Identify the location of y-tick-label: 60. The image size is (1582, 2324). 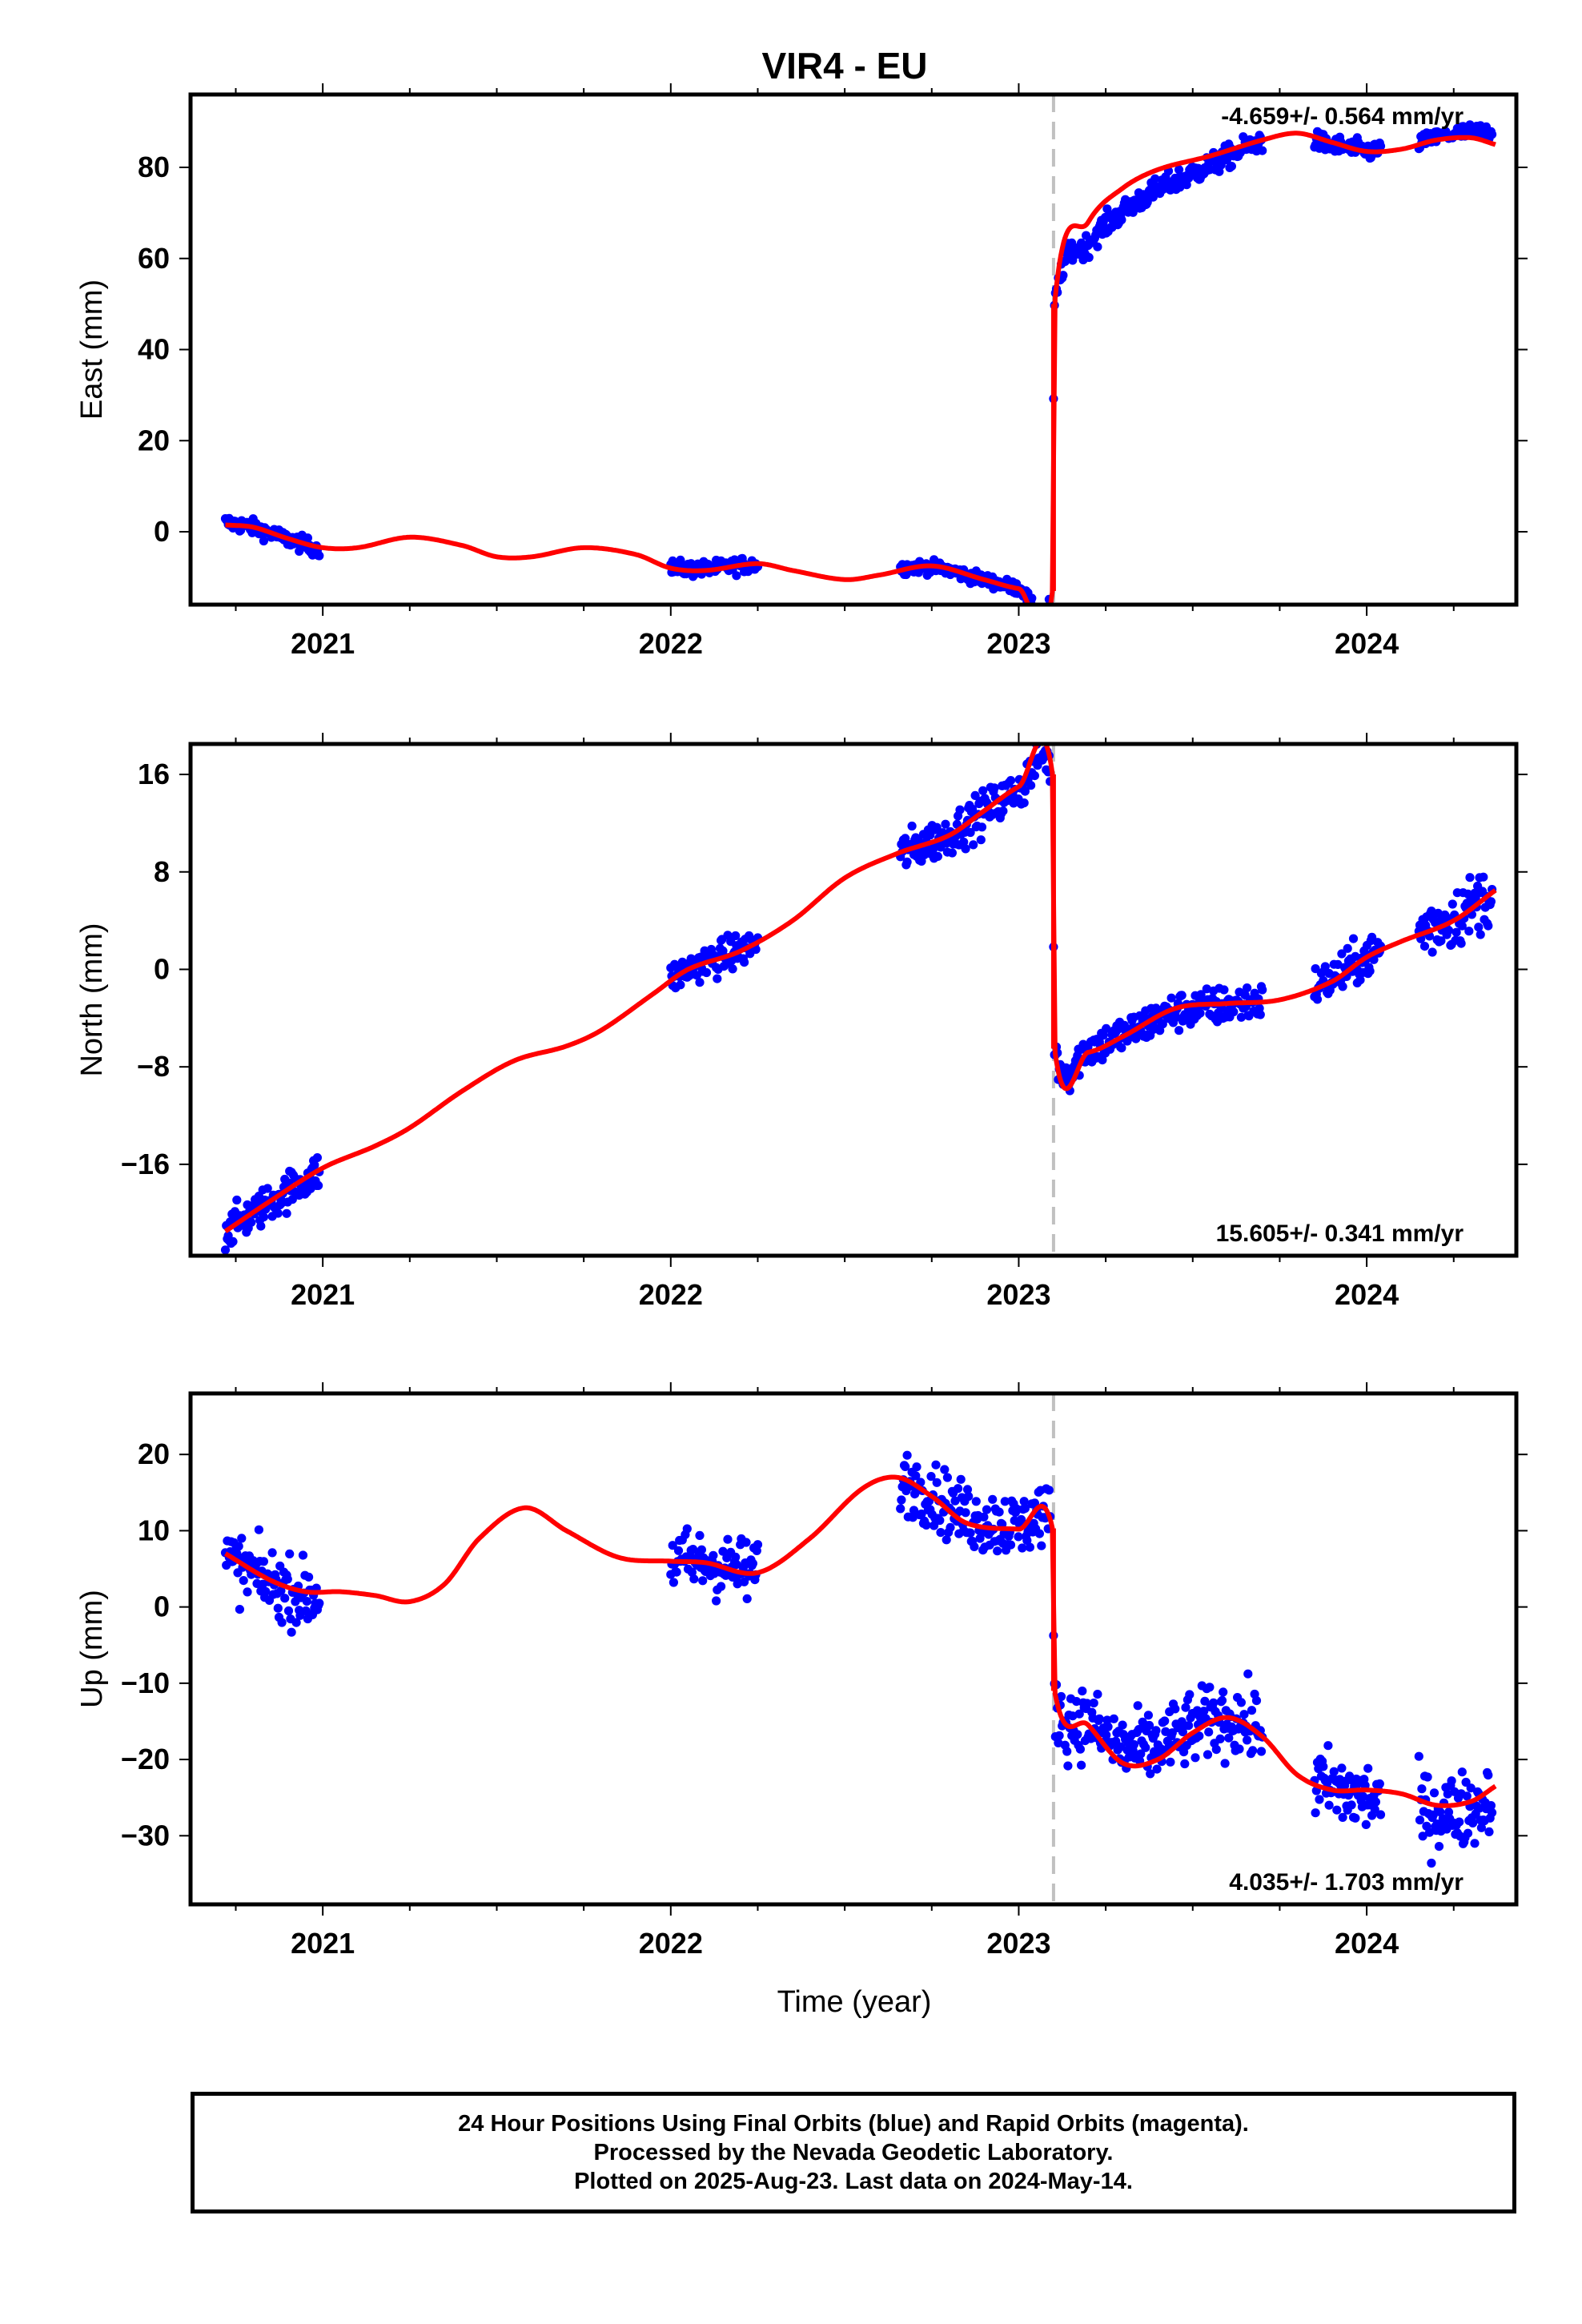
(154, 258).